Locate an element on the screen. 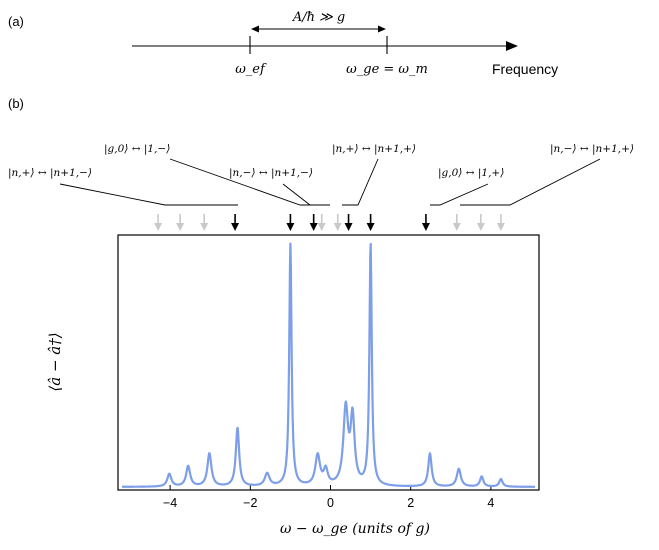 This screenshot has width=659, height=550. x-axis-label: ω − ω_ge (units of g) is located at coordinates (355, 529).